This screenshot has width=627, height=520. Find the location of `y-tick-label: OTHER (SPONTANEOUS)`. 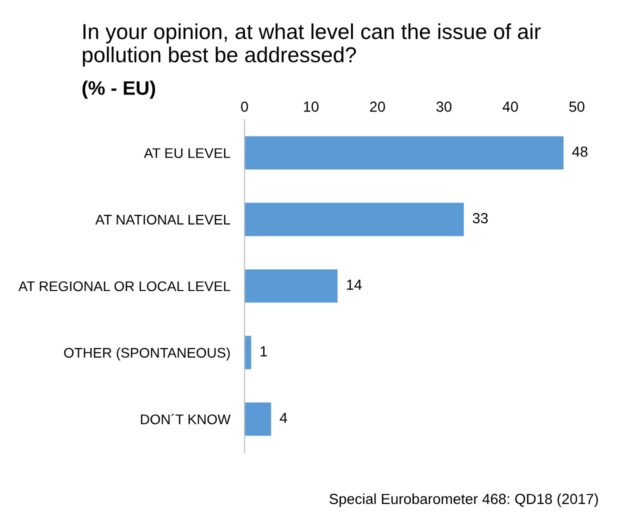

y-tick-label: OTHER (SPONTANEOUS) is located at coordinates (147, 354).